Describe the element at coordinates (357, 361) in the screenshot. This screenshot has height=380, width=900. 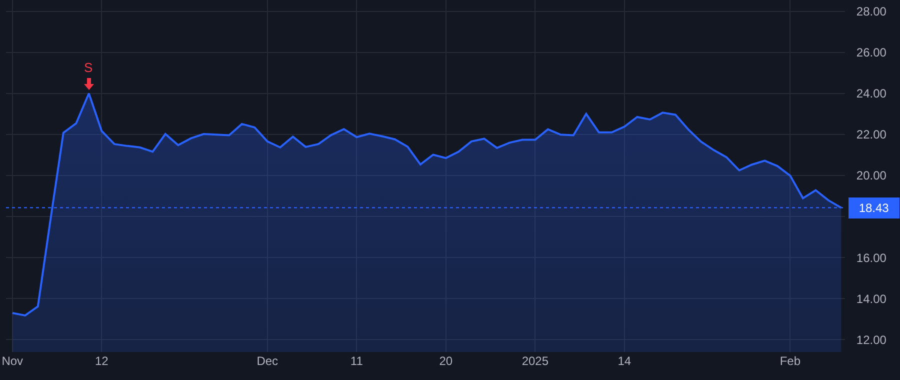
I see `x-tick-label: 11` at that location.